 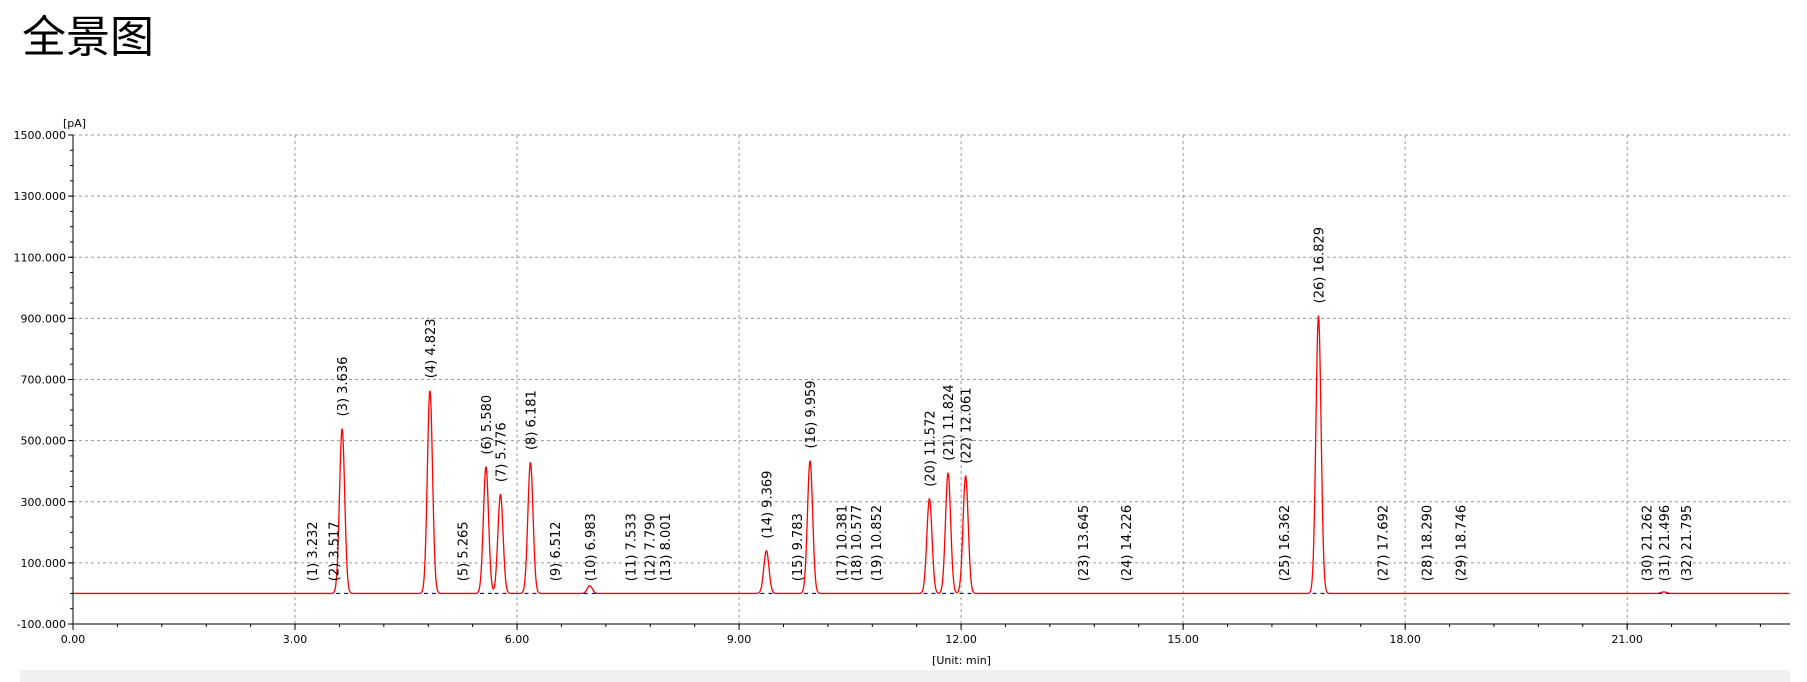 What do you see at coordinates (44, 380) in the screenshot?
I see `y-tick-label: 700.000` at bounding box center [44, 380].